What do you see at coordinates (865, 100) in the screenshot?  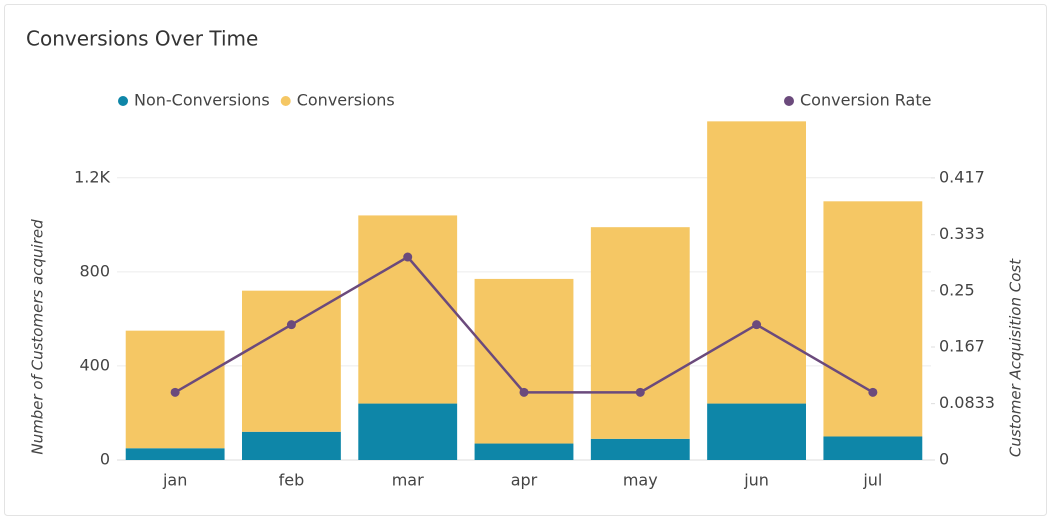 I see `legend-label: Conversion Rate` at bounding box center [865, 100].